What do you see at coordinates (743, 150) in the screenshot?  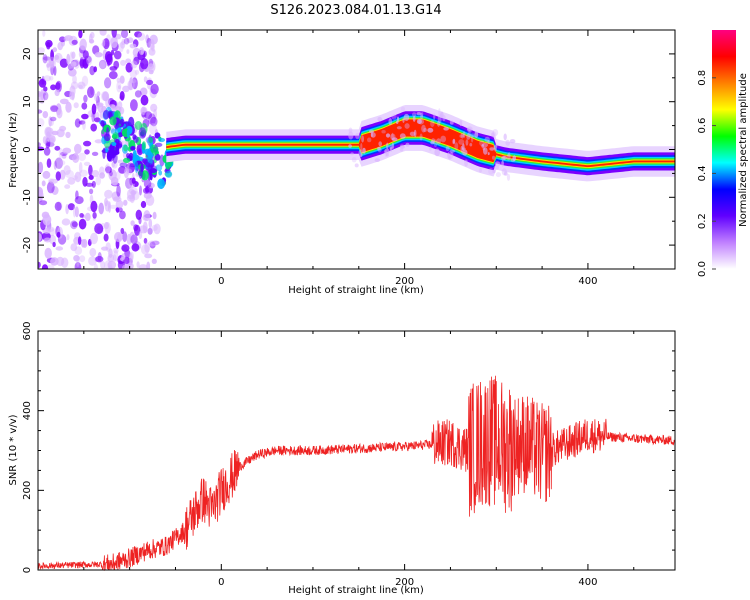 I see `colorbar-label: Normalized spectral amplitude` at bounding box center [743, 150].